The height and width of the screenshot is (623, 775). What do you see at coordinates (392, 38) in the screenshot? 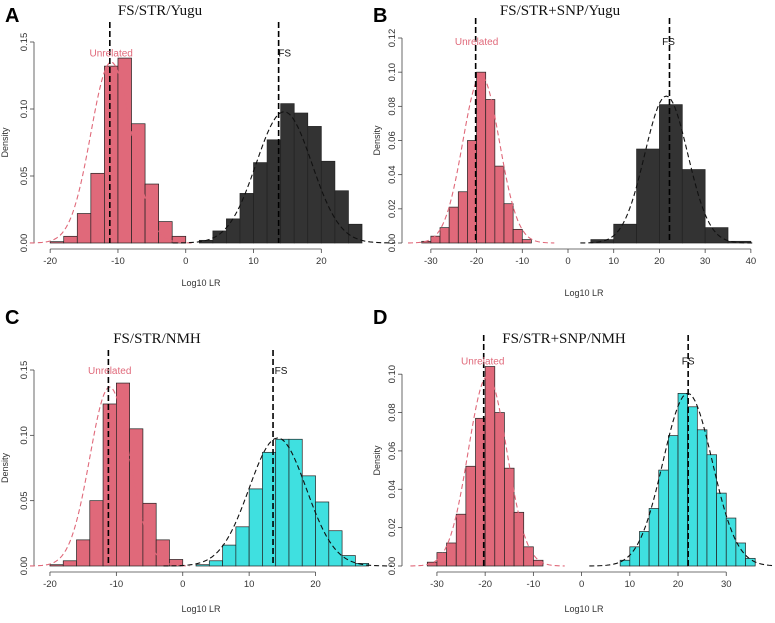
I see `y-tick-label: 0.12` at bounding box center [392, 38].